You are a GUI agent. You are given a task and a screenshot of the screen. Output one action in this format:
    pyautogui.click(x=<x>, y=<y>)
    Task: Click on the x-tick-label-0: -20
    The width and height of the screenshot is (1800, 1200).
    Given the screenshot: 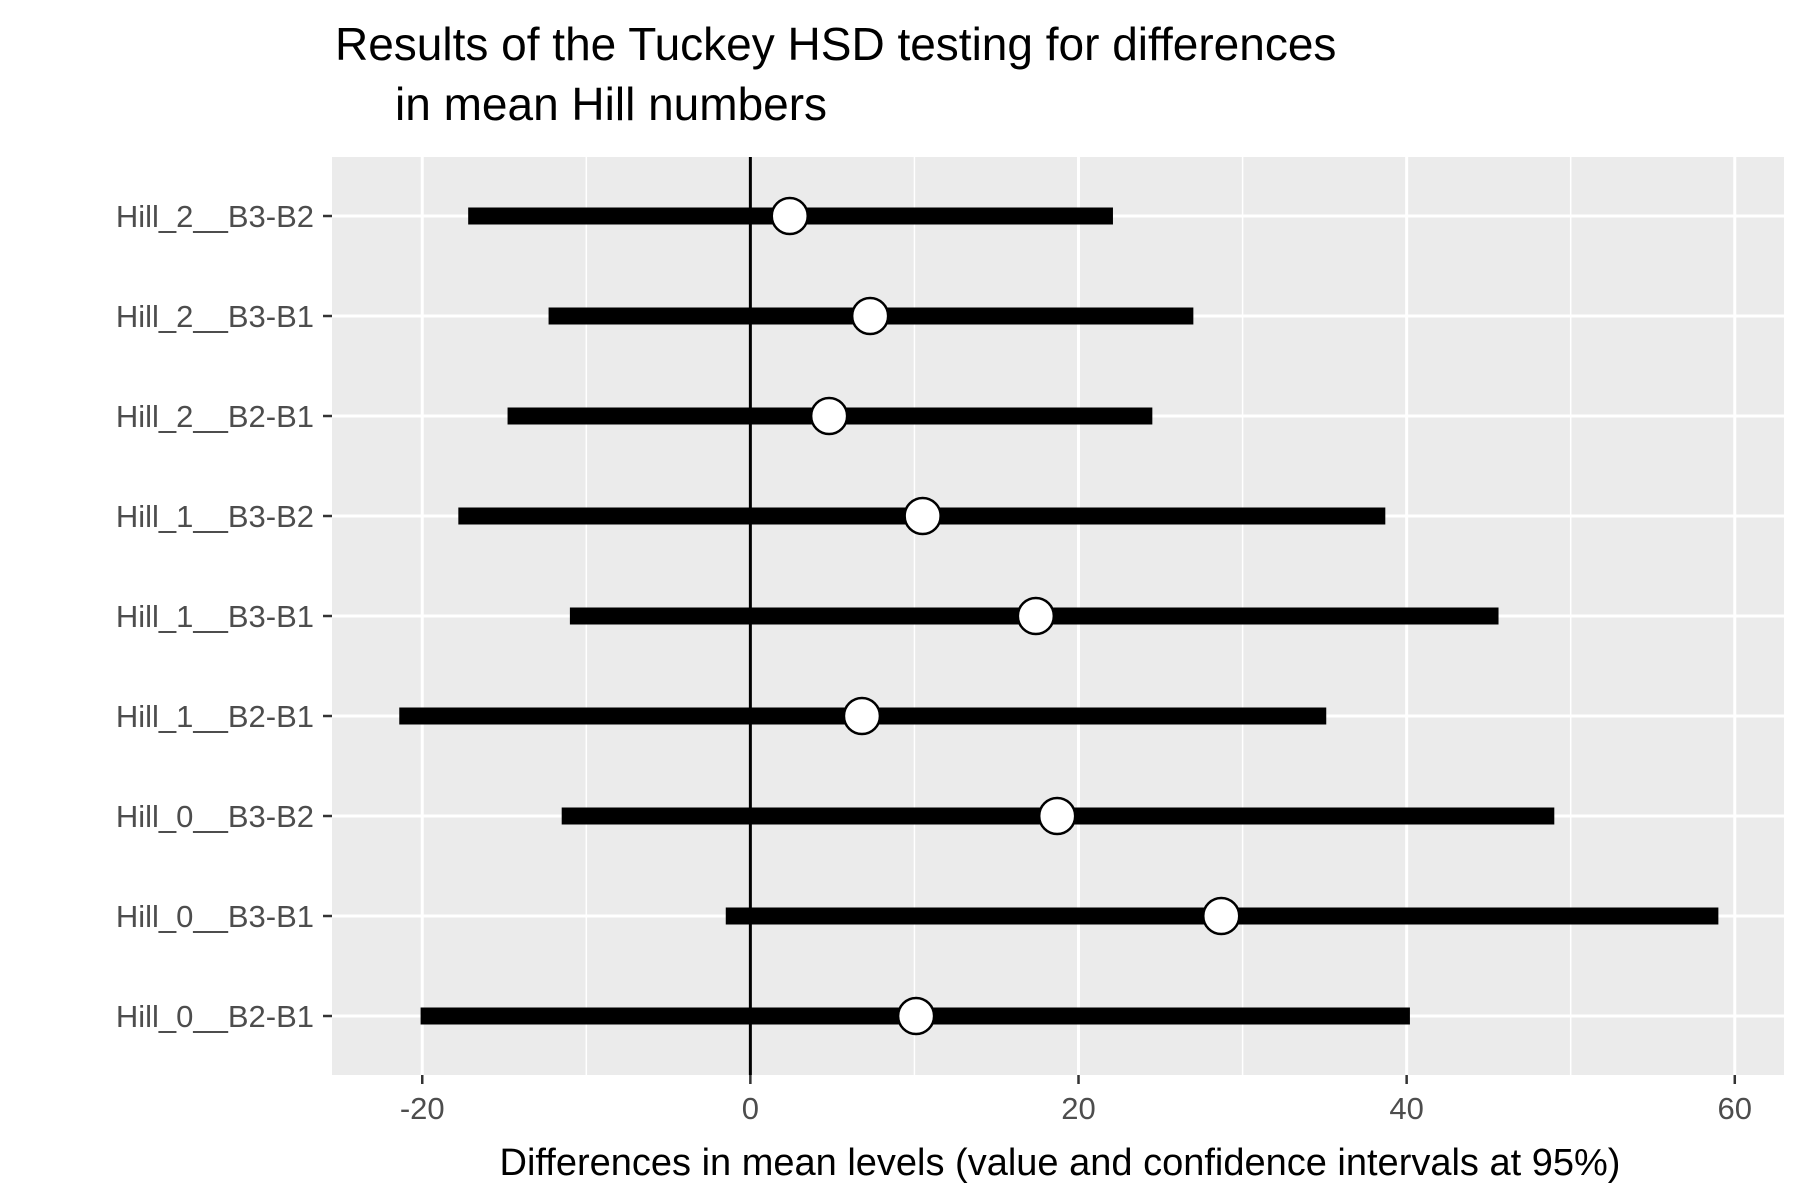 What is the action you would take?
    pyautogui.click(x=422, y=1108)
    